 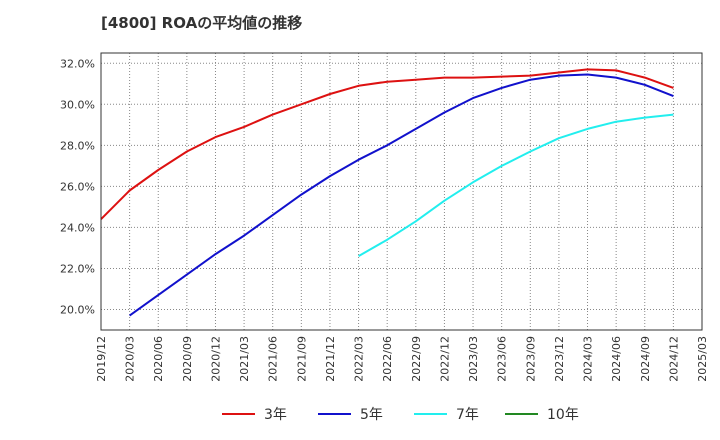 I want to click on x-tick-label: 2024/12, so click(x=673, y=359).